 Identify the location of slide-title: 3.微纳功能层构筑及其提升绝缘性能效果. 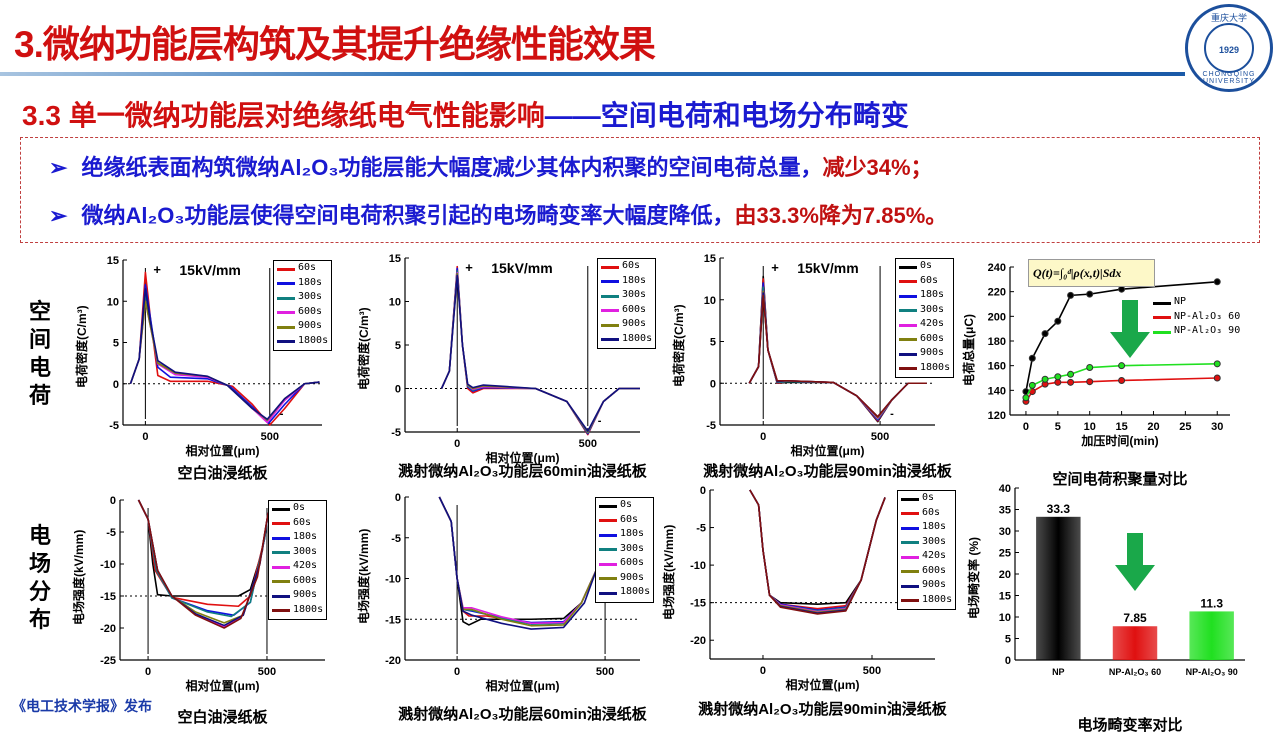
(335, 44).